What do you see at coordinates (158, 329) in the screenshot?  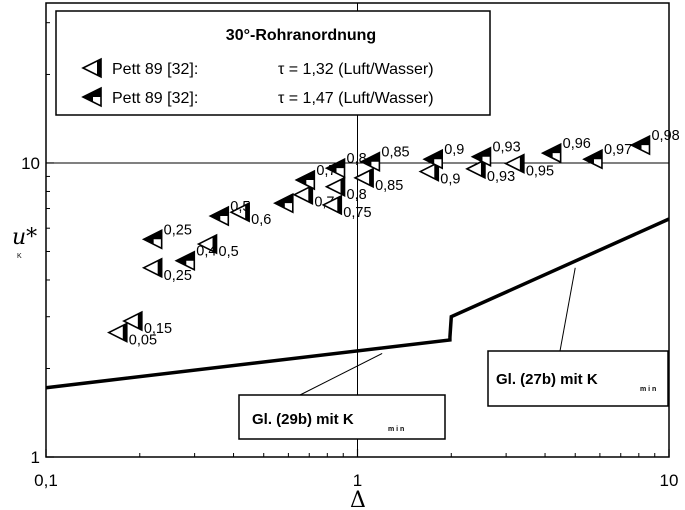 I see `data-label: 0,15` at bounding box center [158, 329].